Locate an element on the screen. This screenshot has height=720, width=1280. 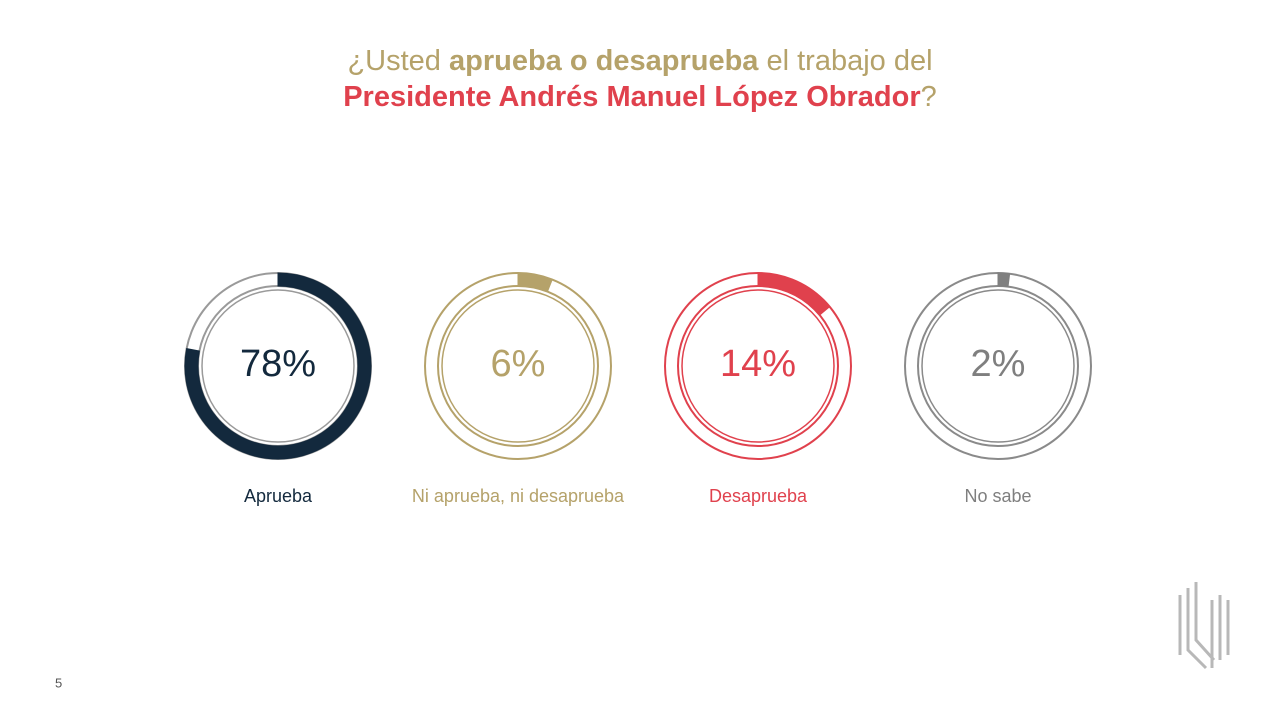
logo is located at coordinates (1204, 626).